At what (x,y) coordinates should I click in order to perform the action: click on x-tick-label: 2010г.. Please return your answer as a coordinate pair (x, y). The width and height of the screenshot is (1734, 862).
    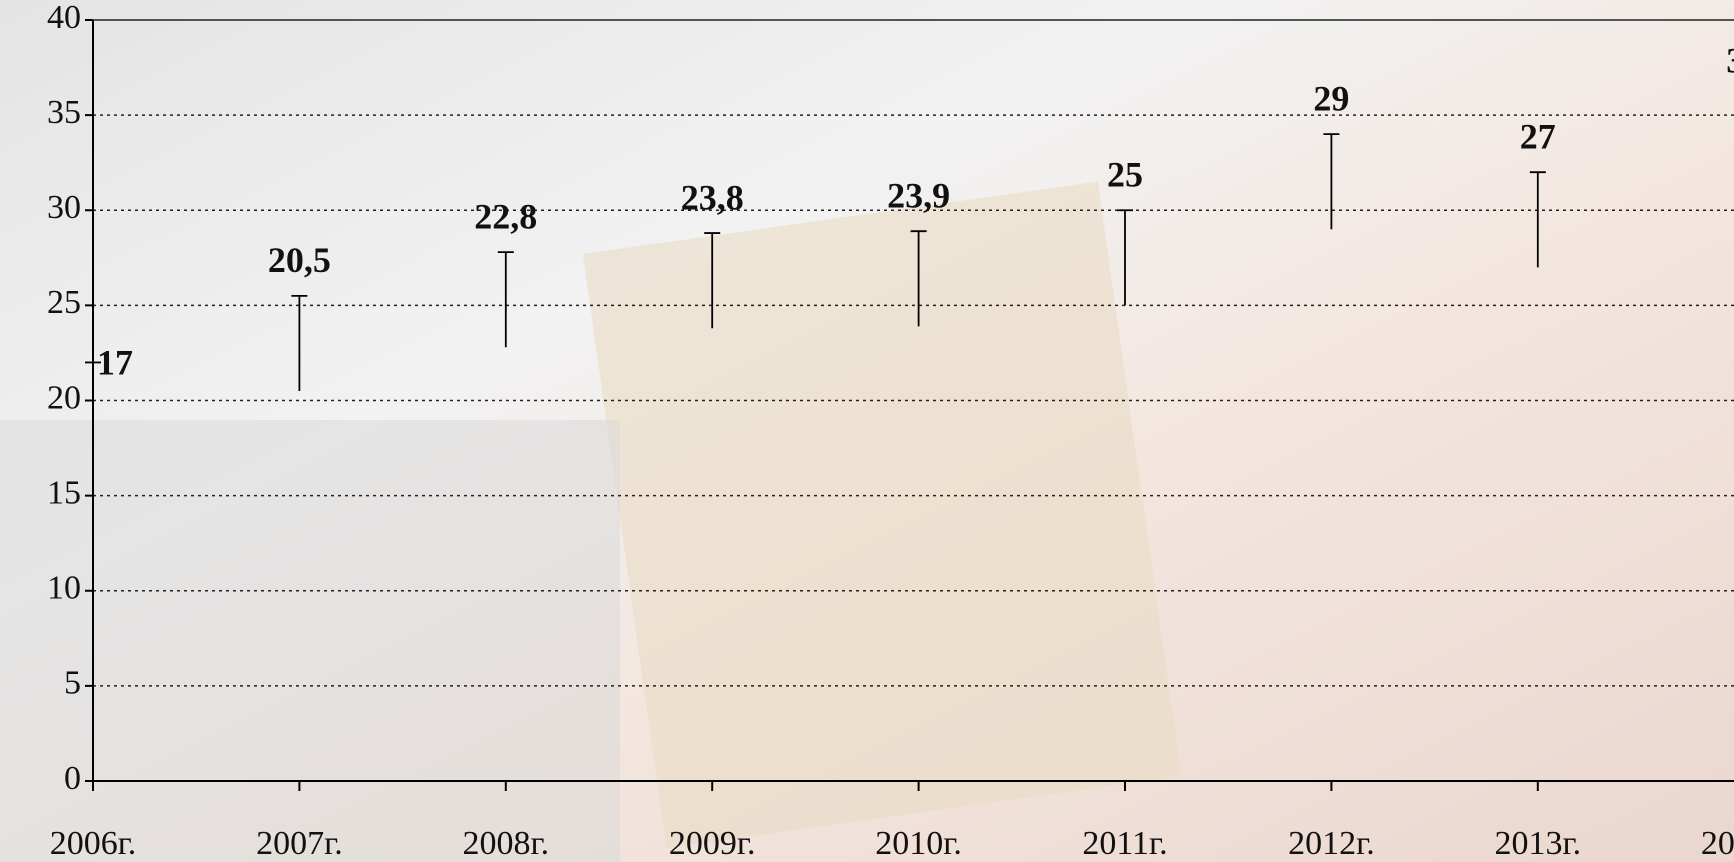
    Looking at the image, I should click on (918, 843).